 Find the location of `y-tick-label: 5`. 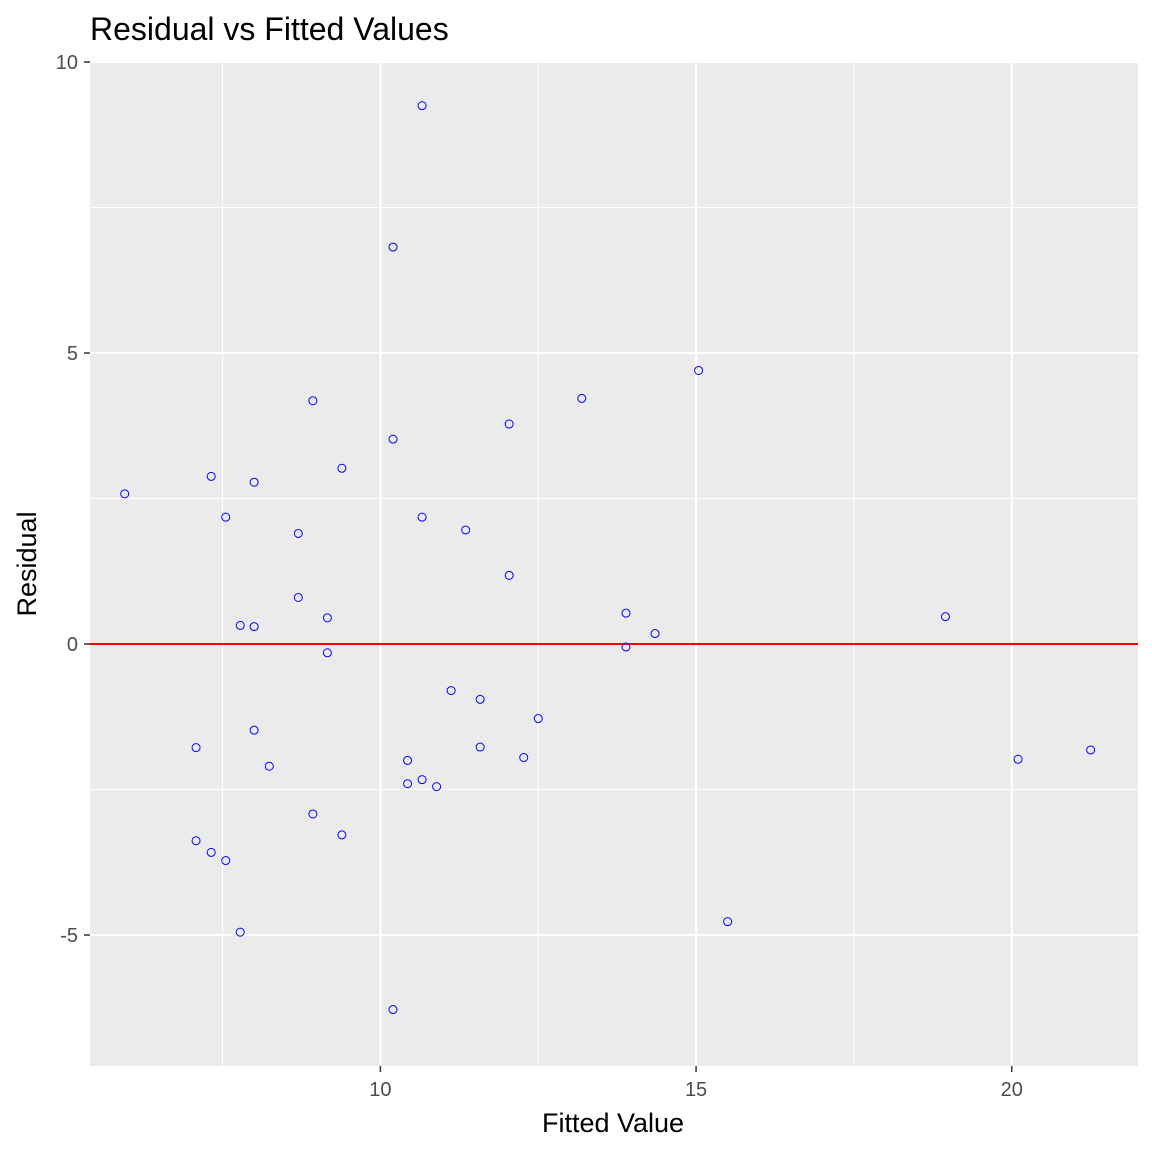

y-tick-label: 5 is located at coordinates (72, 354).